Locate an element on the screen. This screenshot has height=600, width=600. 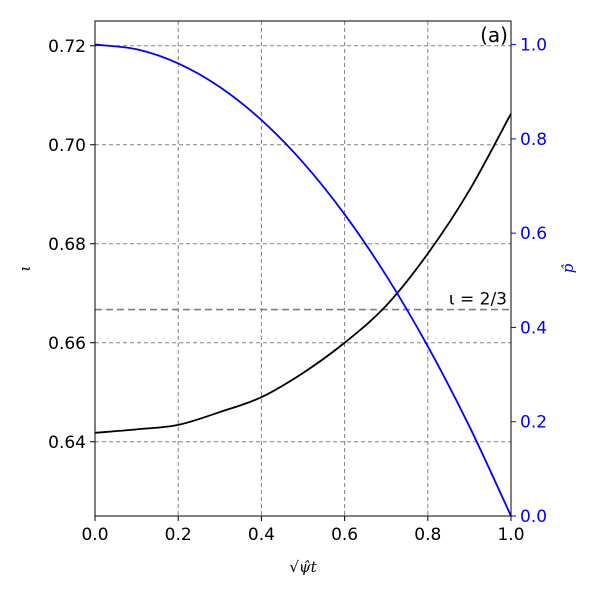
y-left-axis-label: ι is located at coordinates (25, 269).